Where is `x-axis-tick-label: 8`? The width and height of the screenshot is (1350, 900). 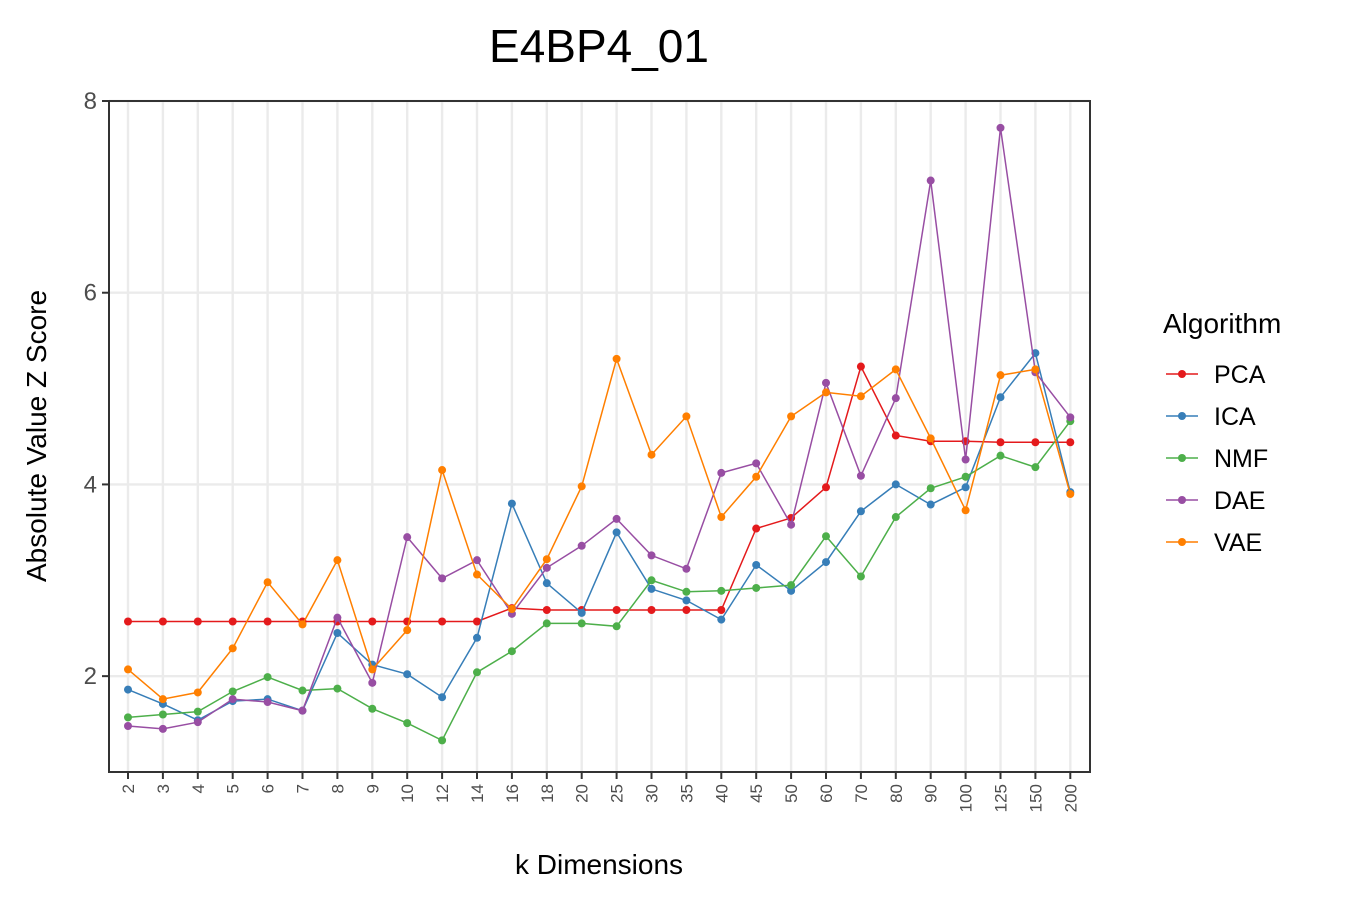 x-axis-tick-label: 8 is located at coordinates (337, 788).